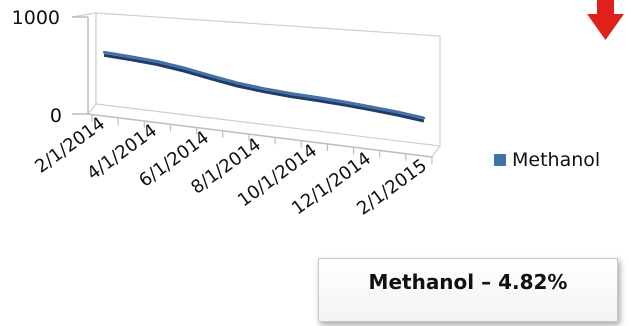  Describe the element at coordinates (605, 20) in the screenshot. I see `down-arrow-icon` at that location.